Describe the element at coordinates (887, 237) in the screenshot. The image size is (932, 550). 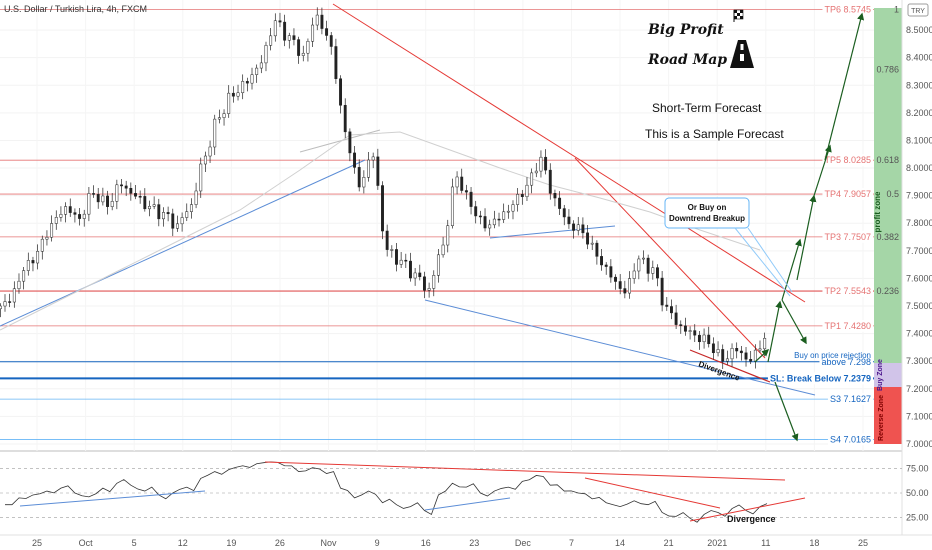
I see `fib-level-label: 0.382` at that location.